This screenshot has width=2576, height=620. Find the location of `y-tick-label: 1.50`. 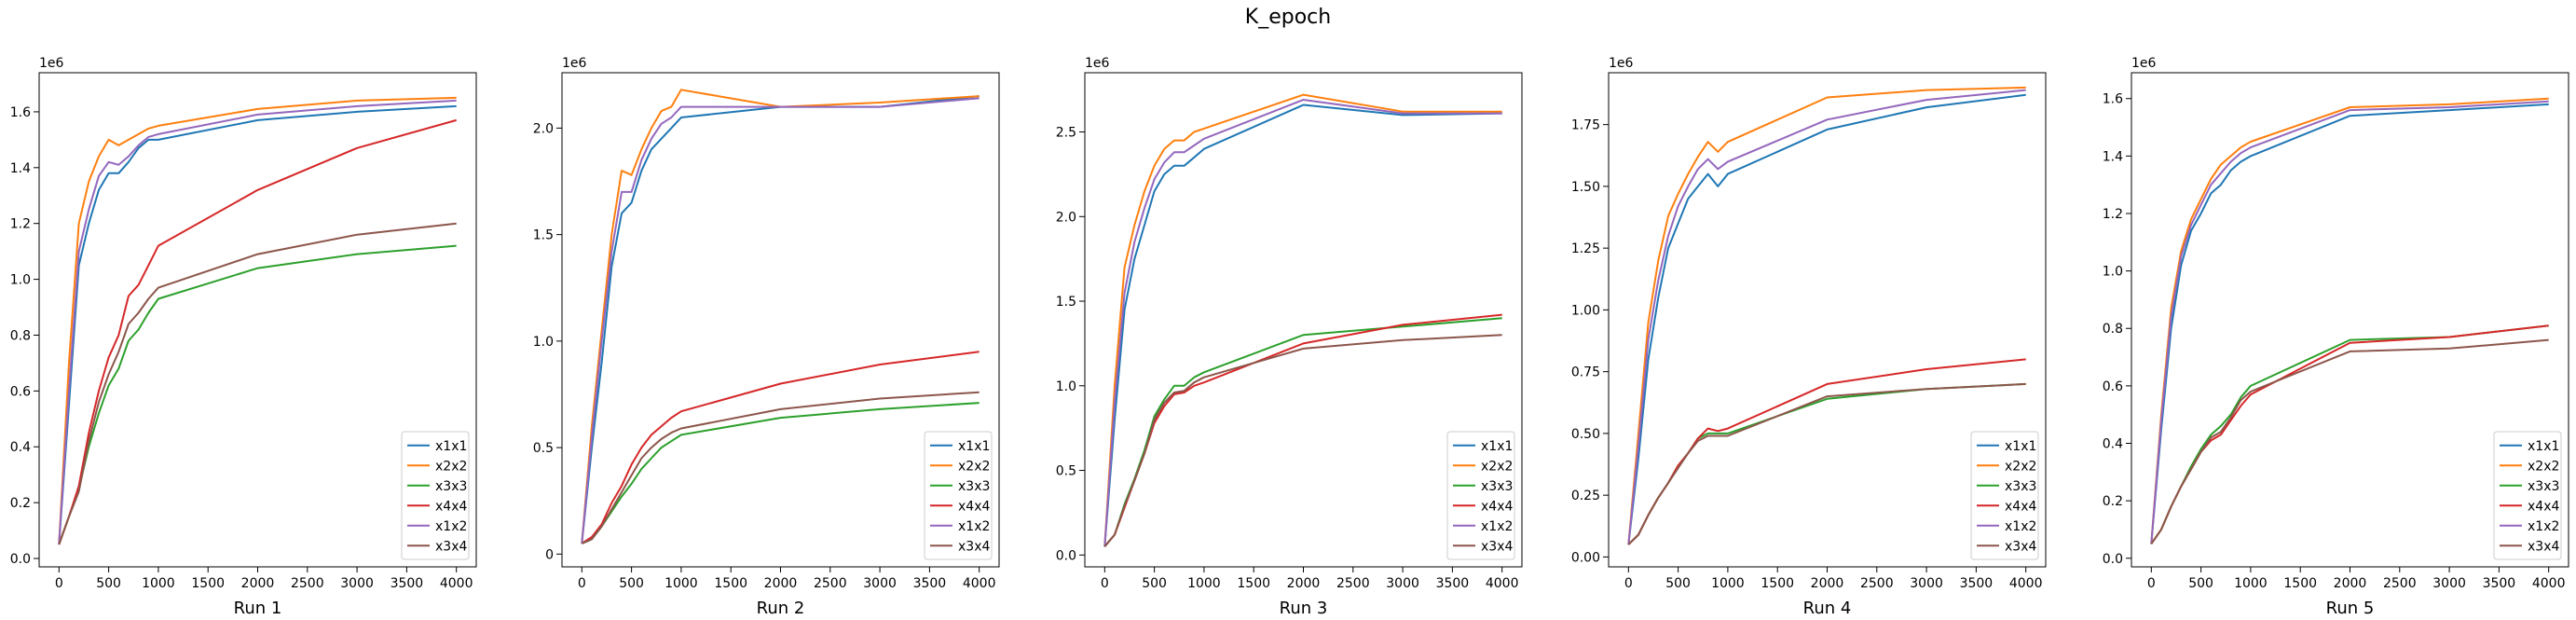

y-tick-label: 1.50 is located at coordinates (1585, 187).